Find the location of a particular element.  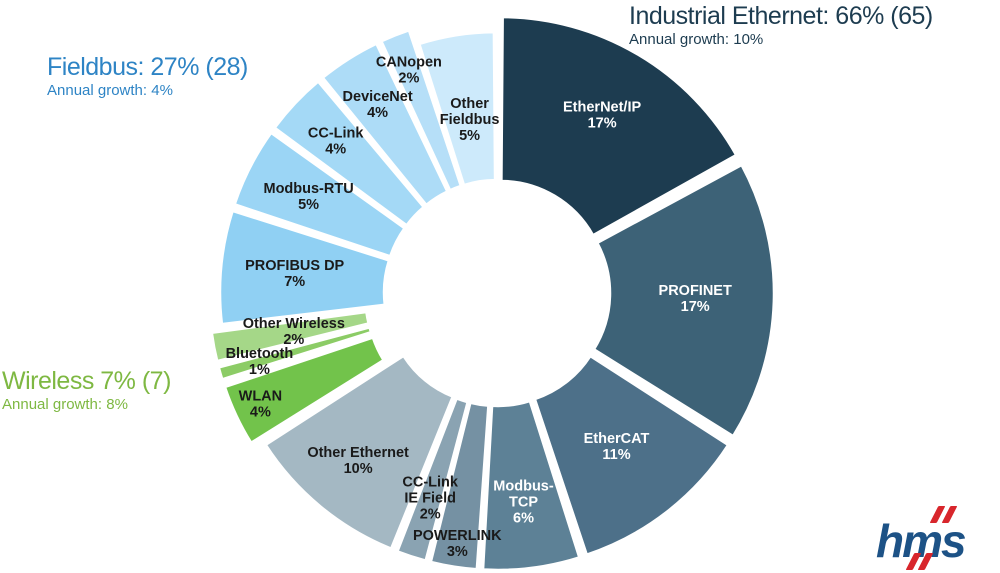

industrial-ethernet-title: Industrial Ethernet: 66% (65) is located at coordinates (781, 16).